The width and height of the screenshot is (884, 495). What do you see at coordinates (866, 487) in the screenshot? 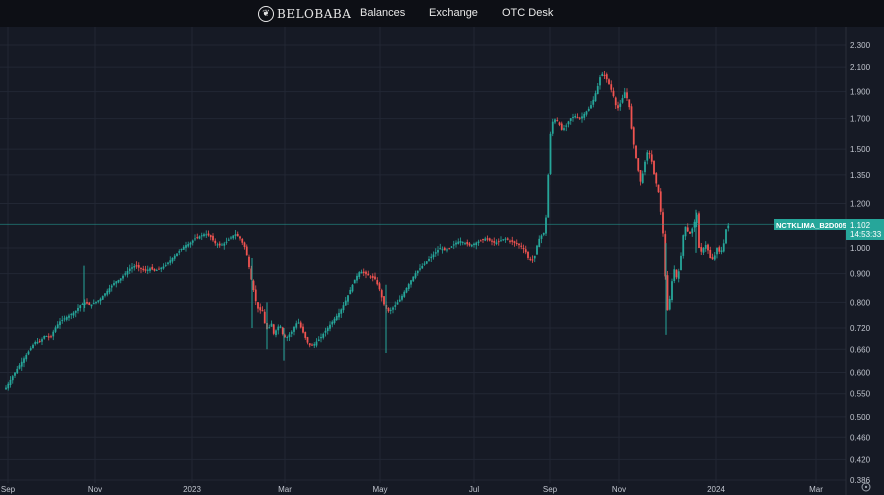
I see `settings-icon` at bounding box center [866, 487].